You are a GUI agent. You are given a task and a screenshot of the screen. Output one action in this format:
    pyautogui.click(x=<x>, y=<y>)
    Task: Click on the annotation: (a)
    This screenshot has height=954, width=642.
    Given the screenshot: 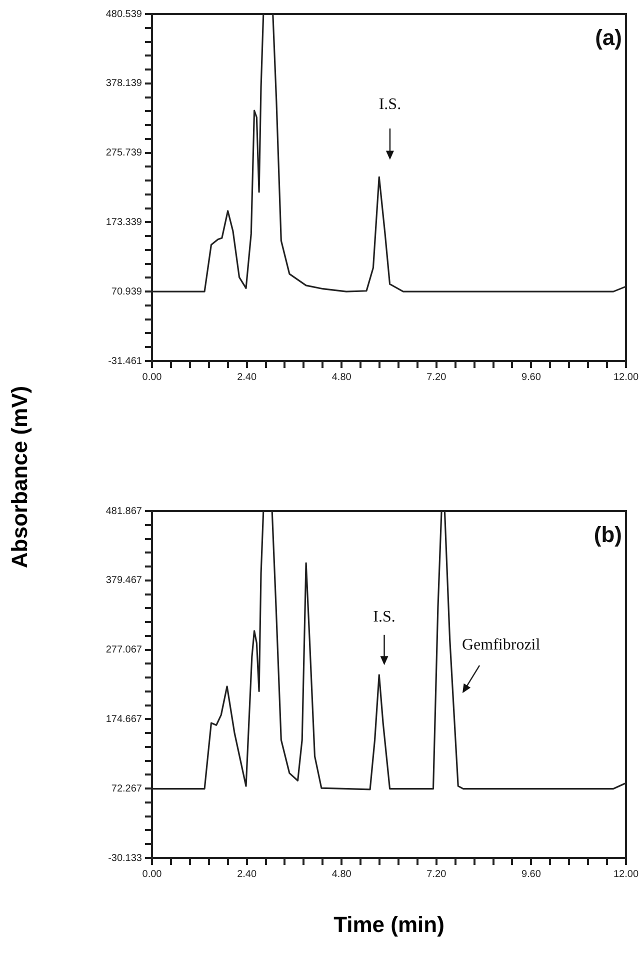 What is the action you would take?
    pyautogui.click(x=608, y=37)
    